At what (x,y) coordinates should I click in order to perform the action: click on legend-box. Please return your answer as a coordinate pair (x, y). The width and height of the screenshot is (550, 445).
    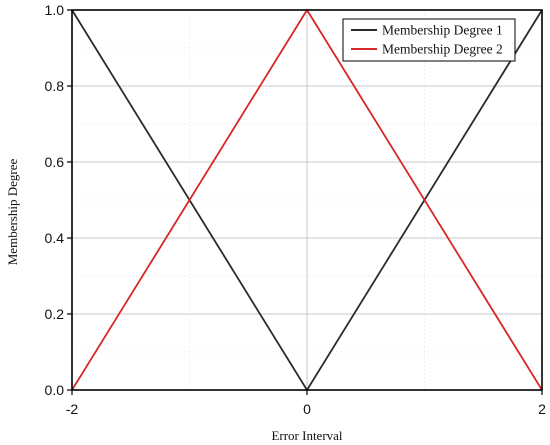
    Looking at the image, I should click on (429, 40).